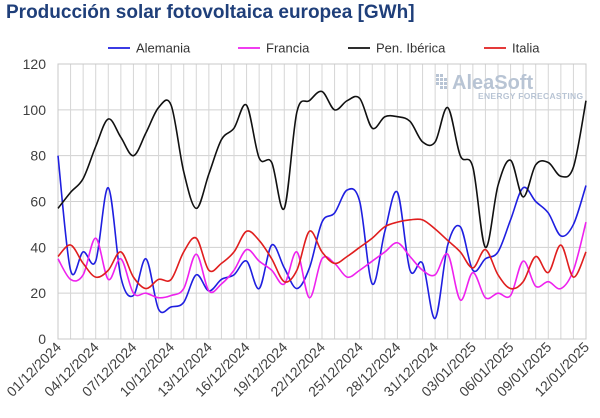 Image resolution: width=600 pixels, height=418 pixels. What do you see at coordinates (38, 247) in the screenshot?
I see `y-tick-label: 40` at bounding box center [38, 247].